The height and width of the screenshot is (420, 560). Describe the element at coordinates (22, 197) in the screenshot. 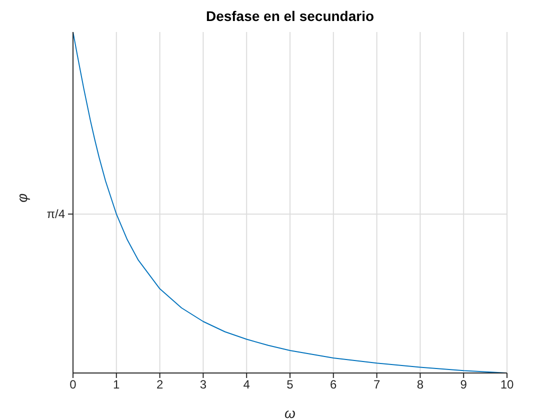

I see `y-axis-title: φ` at that location.